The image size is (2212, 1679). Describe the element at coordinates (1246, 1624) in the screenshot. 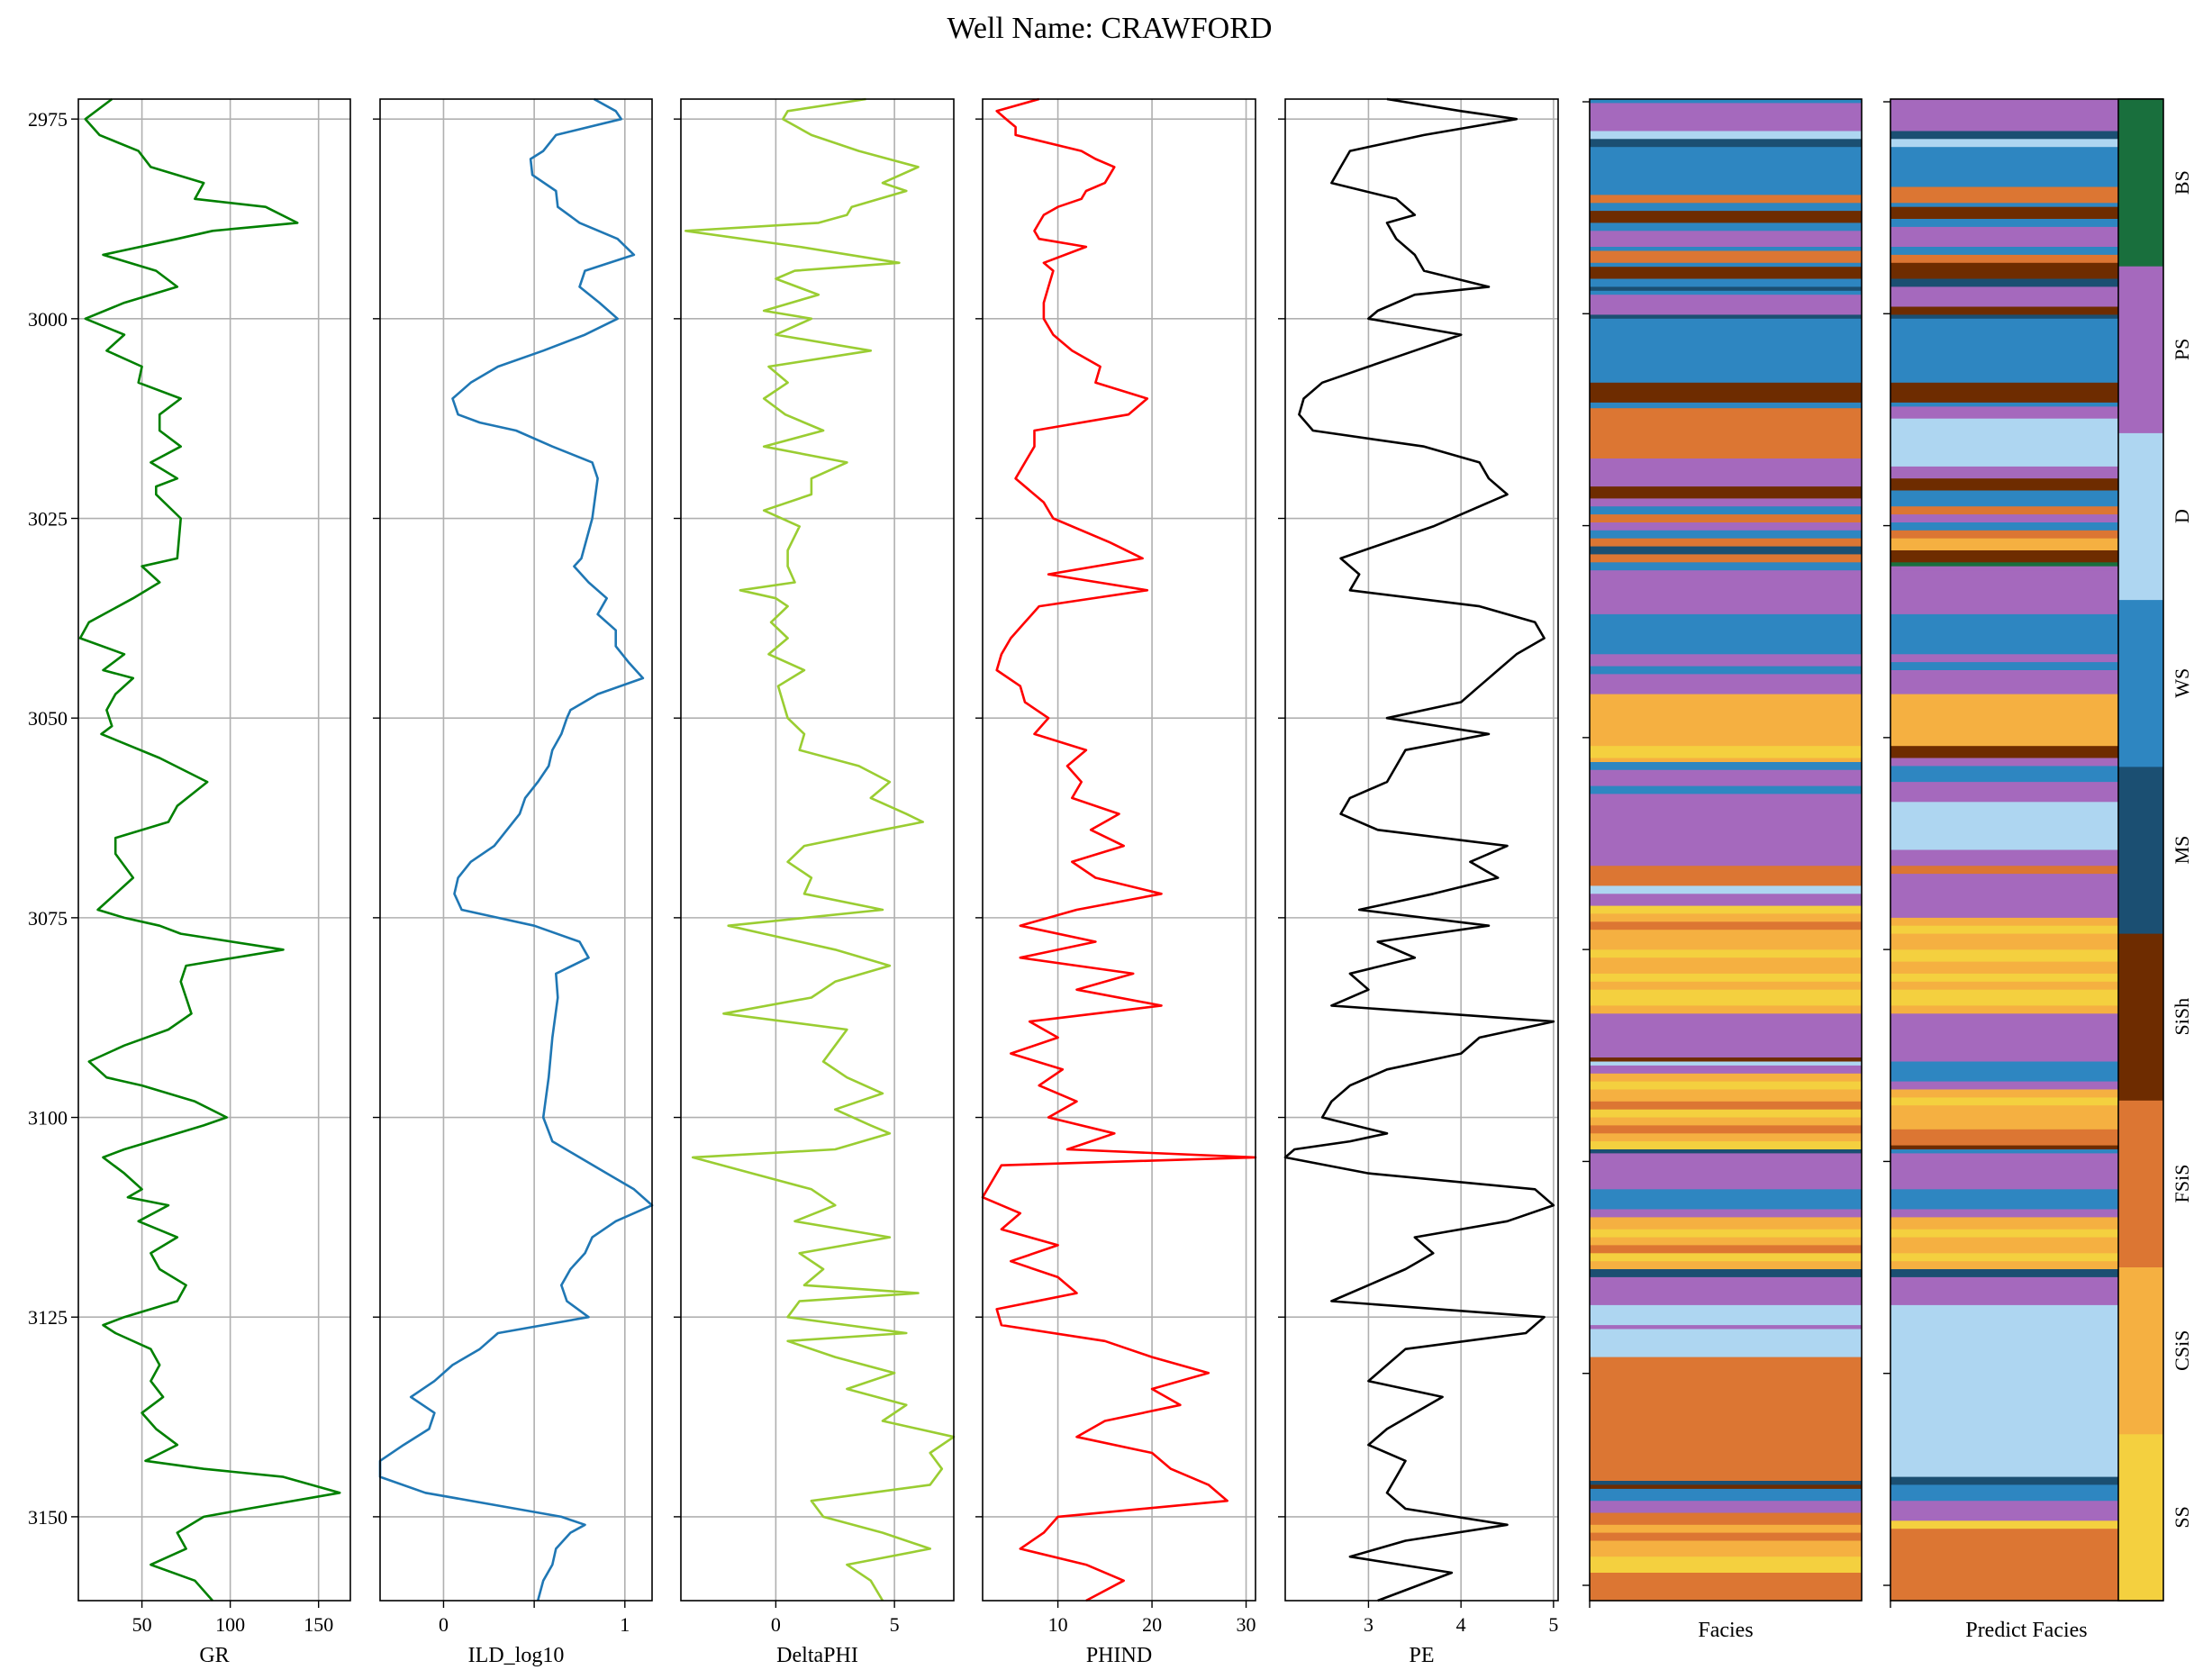

I see `x-tick-label: 30` at that location.